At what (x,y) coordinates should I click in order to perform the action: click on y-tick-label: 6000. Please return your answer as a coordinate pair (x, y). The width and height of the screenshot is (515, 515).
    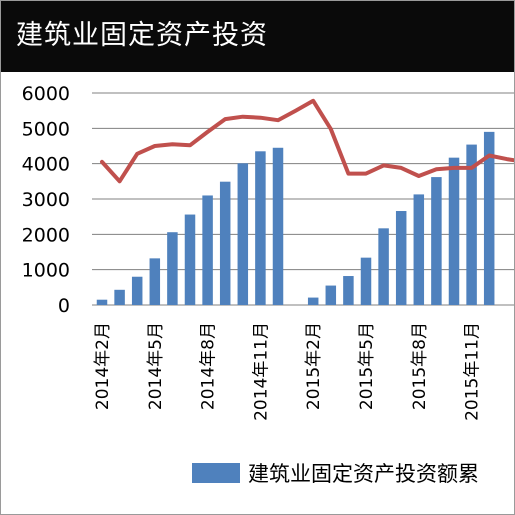
    Looking at the image, I should click on (46, 94).